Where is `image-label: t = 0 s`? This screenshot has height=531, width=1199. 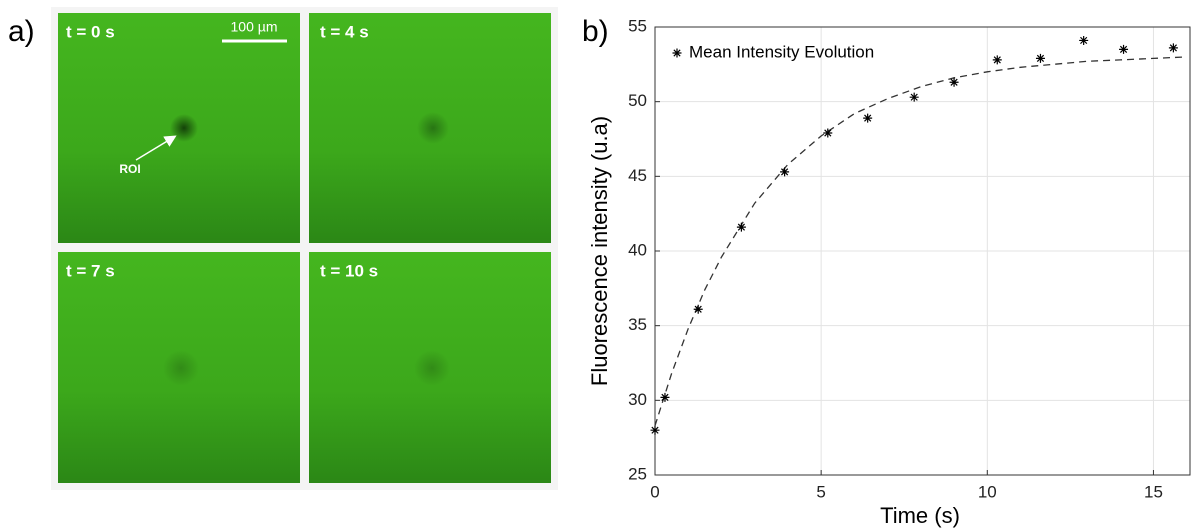
image-label: t = 0 s is located at coordinates (90, 31).